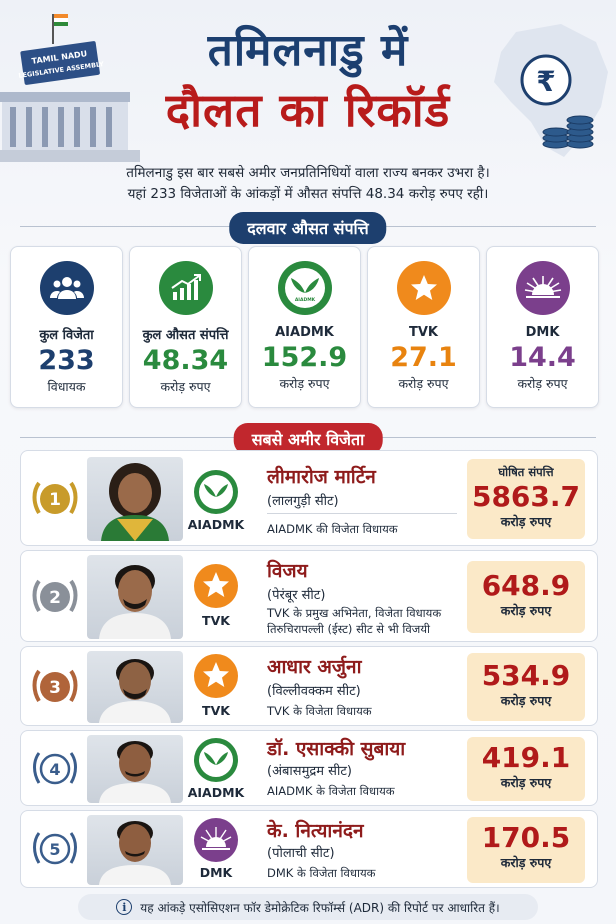  I want to click on section-richest-heading: सबसे अमीर विजेता, so click(308, 439).